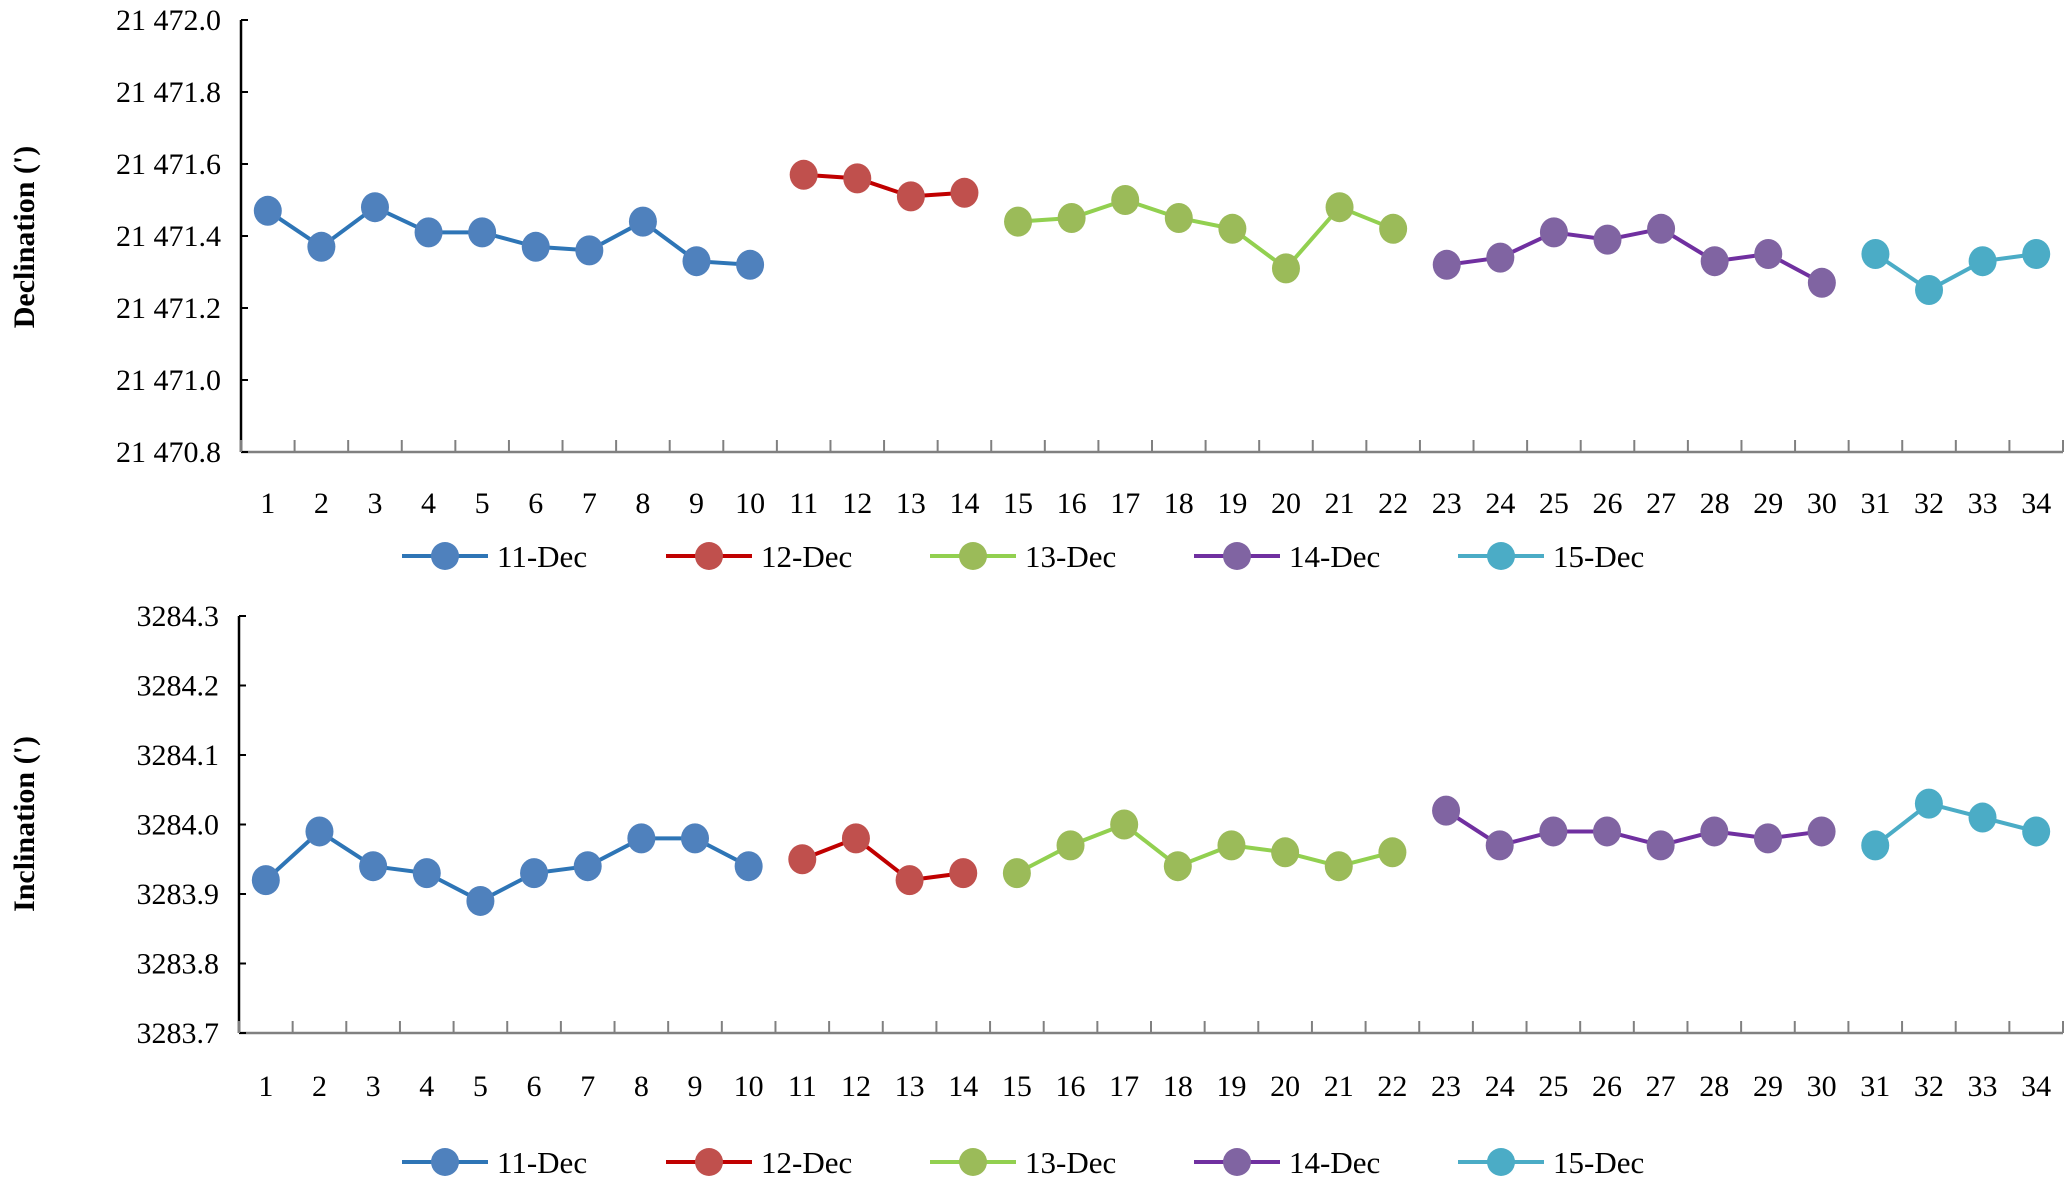  Describe the element at coordinates (1232, 503) in the screenshot. I see `x-tick-label: 19` at that location.